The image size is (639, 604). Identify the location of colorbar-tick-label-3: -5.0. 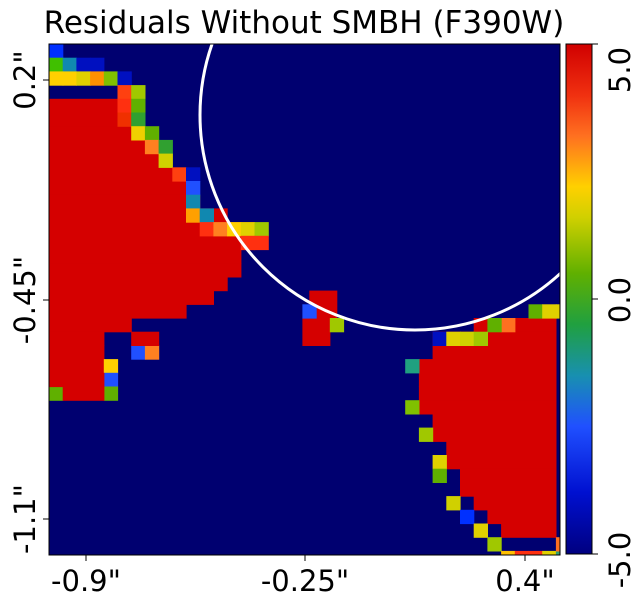
(620, 560).